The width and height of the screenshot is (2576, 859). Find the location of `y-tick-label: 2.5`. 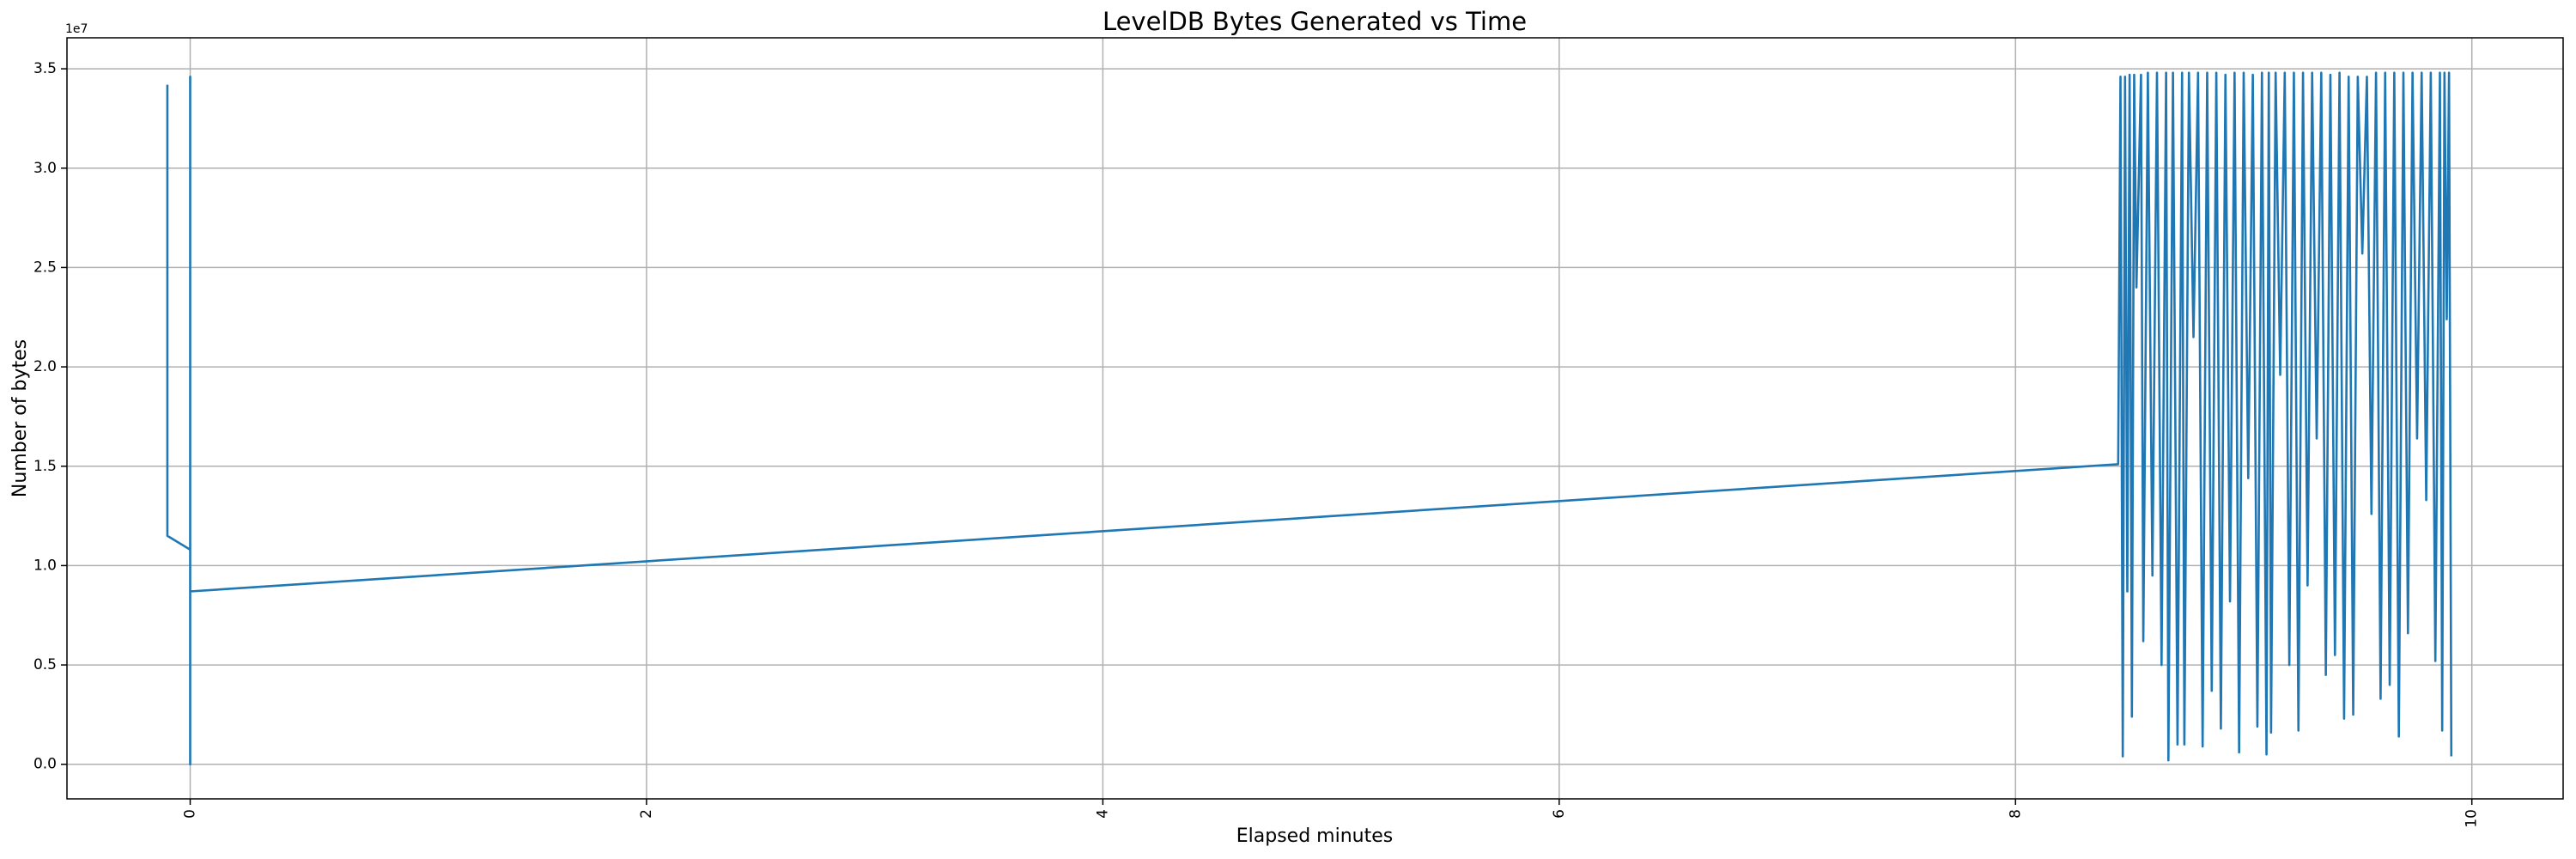

y-tick-label: 2.5 is located at coordinates (45, 267).